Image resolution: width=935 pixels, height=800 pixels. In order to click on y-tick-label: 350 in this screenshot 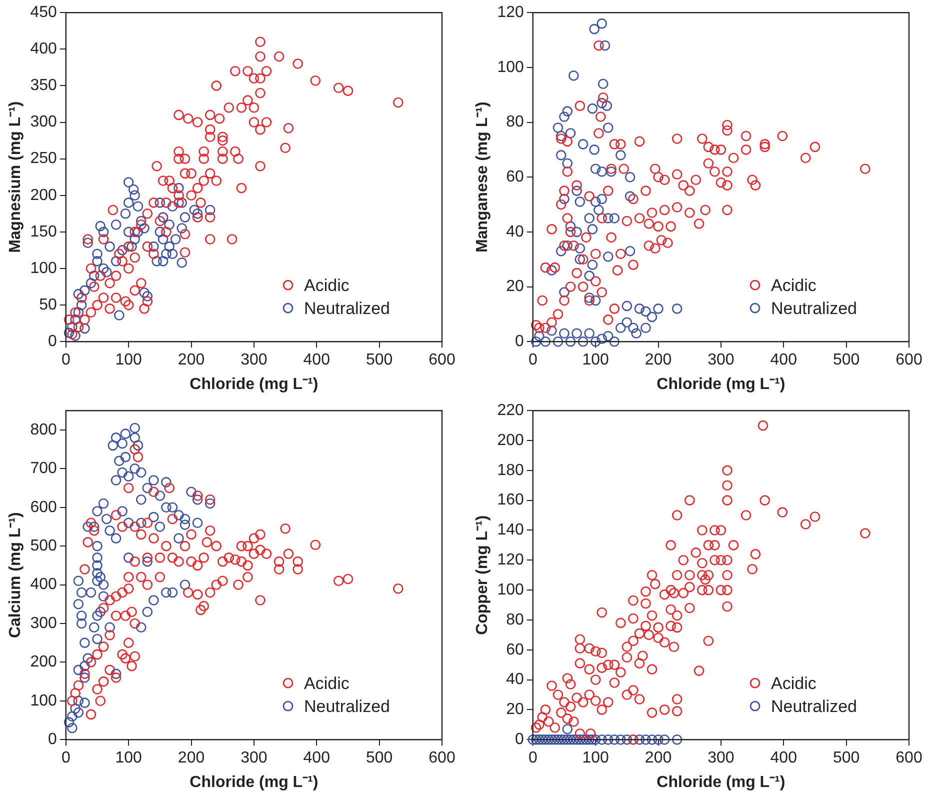, I will do `click(43, 85)`.